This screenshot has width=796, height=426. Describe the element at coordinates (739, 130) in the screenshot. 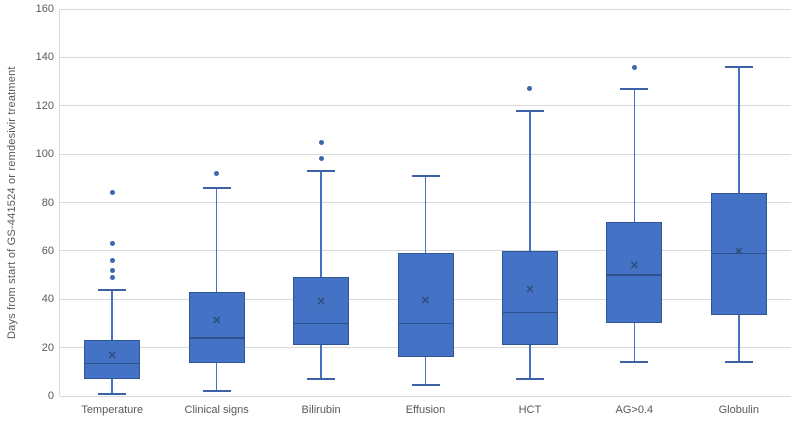

I see `whisker-upper-globulin` at that location.